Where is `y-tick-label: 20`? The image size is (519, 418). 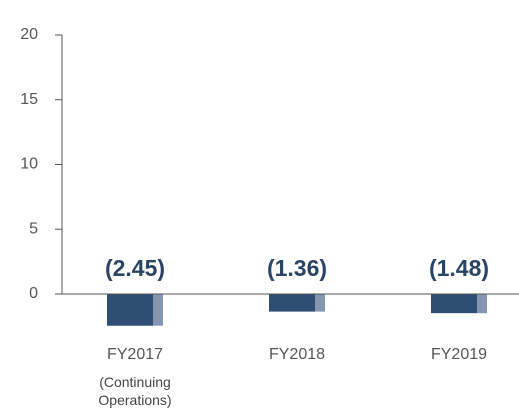 y-tick-label: 20 is located at coordinates (29, 34).